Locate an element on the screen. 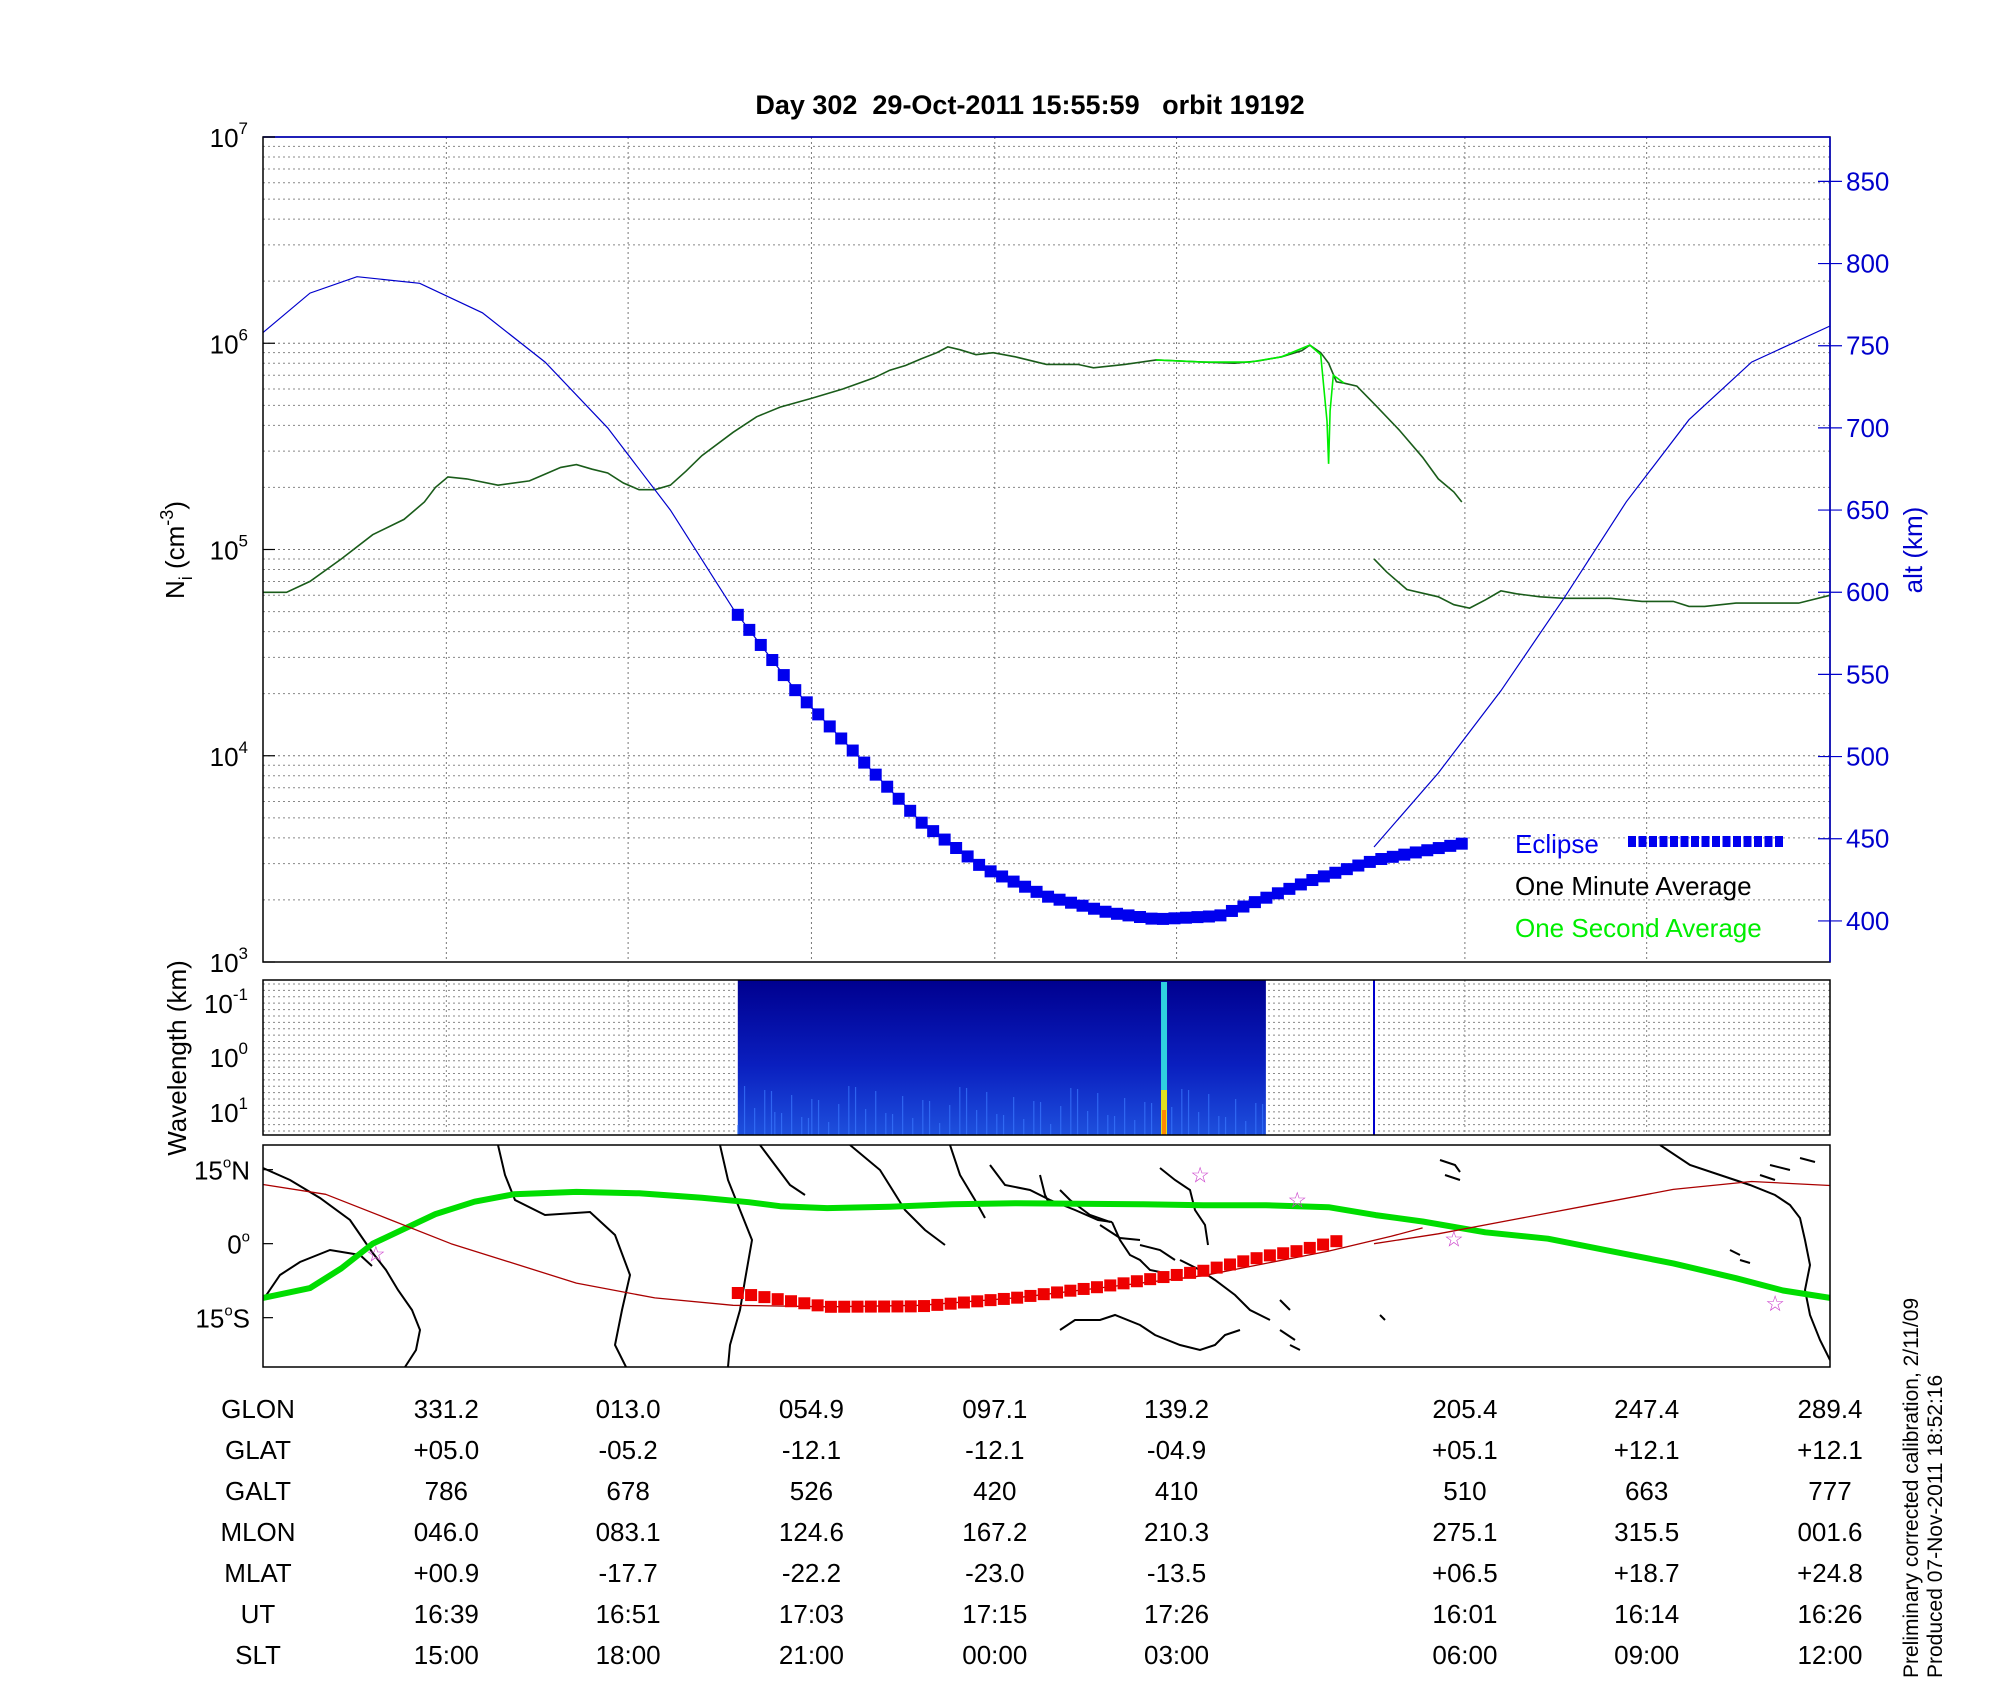 The height and width of the screenshot is (1700, 2000). table-cell: 678 is located at coordinates (627, 1491).